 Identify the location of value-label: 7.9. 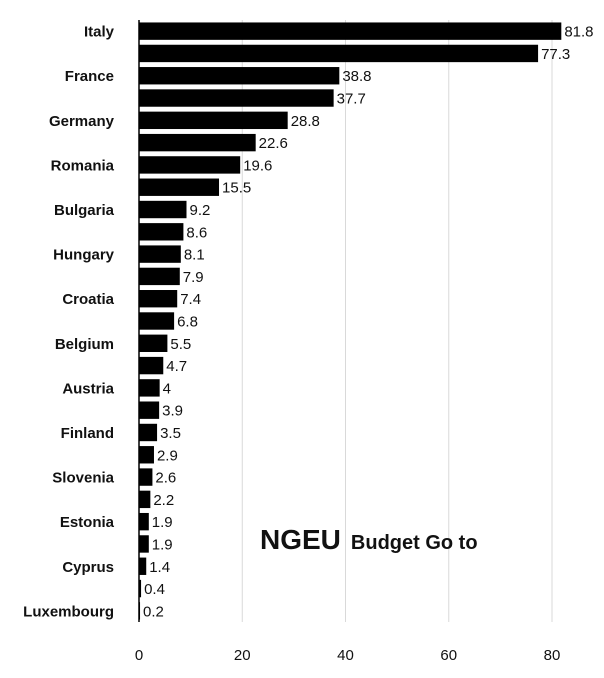
(193, 277).